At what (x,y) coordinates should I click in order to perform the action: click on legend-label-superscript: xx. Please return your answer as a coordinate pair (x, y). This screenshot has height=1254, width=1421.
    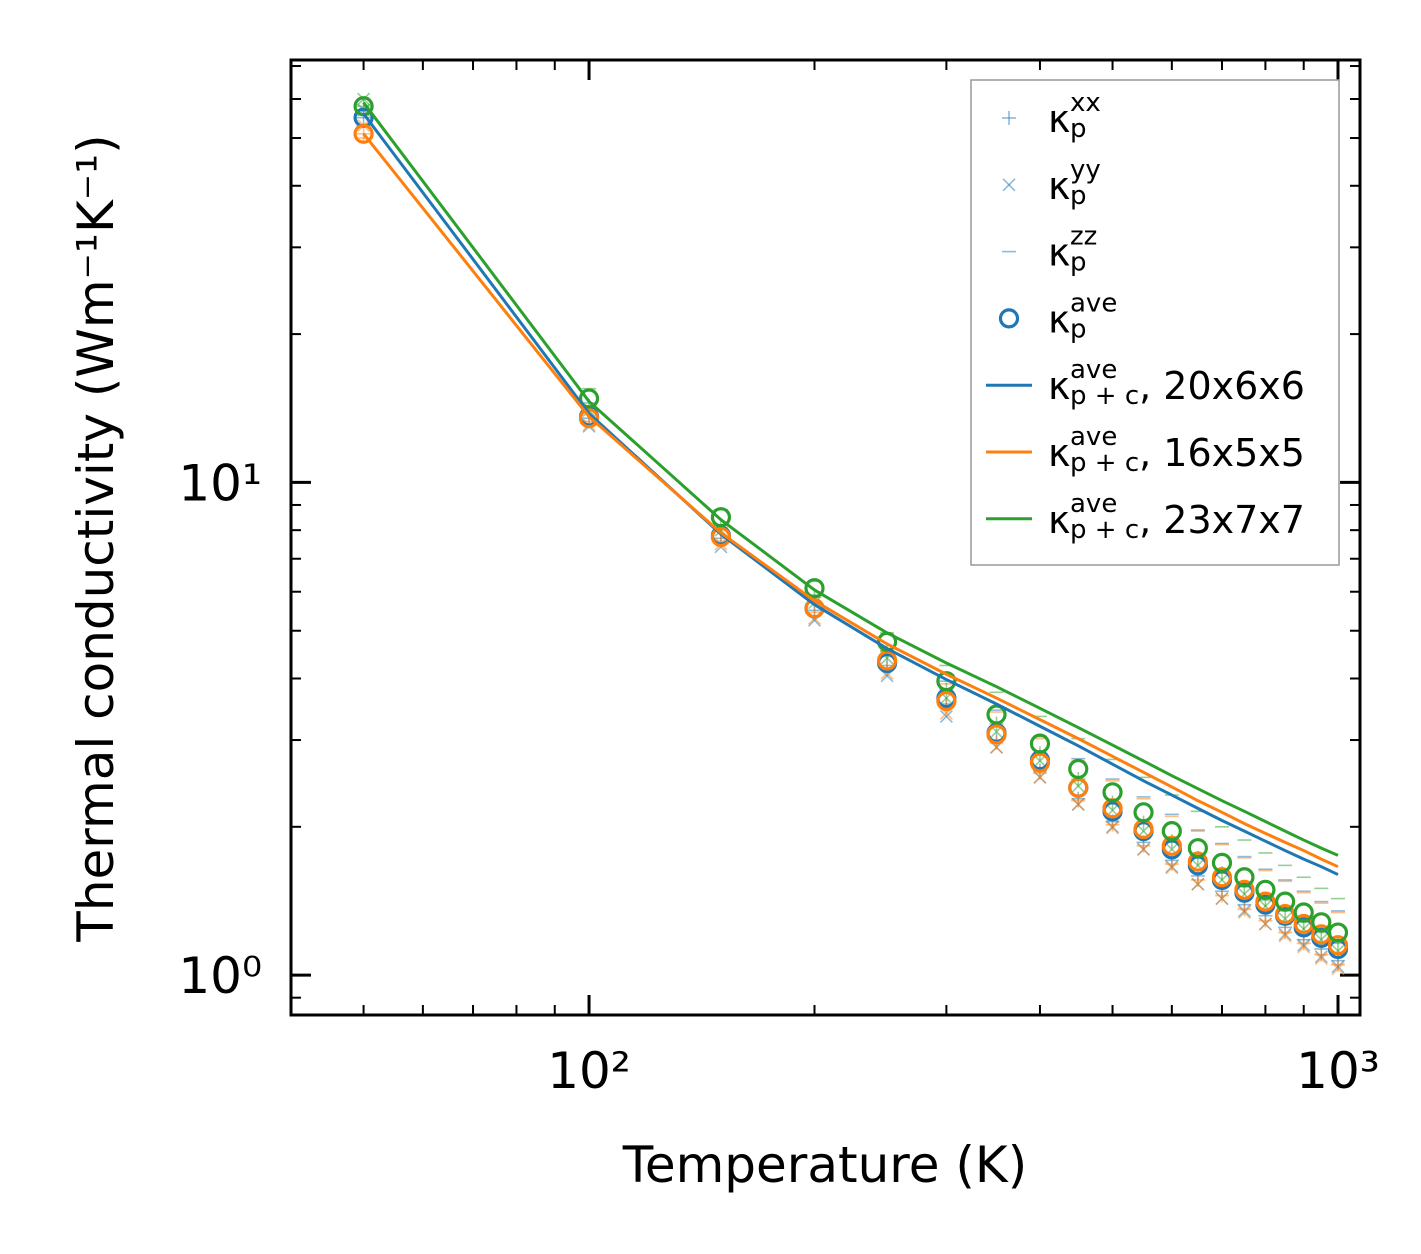
    Looking at the image, I should click on (1085, 103).